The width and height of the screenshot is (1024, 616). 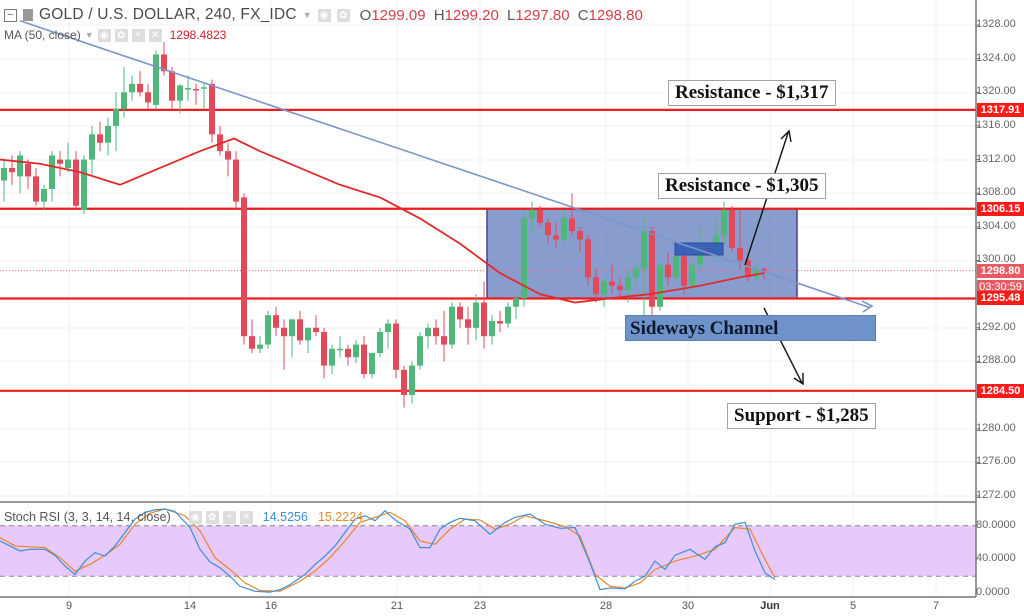 What do you see at coordinates (996, 57) in the screenshot?
I see `price-tick: 1324.00` at bounding box center [996, 57].